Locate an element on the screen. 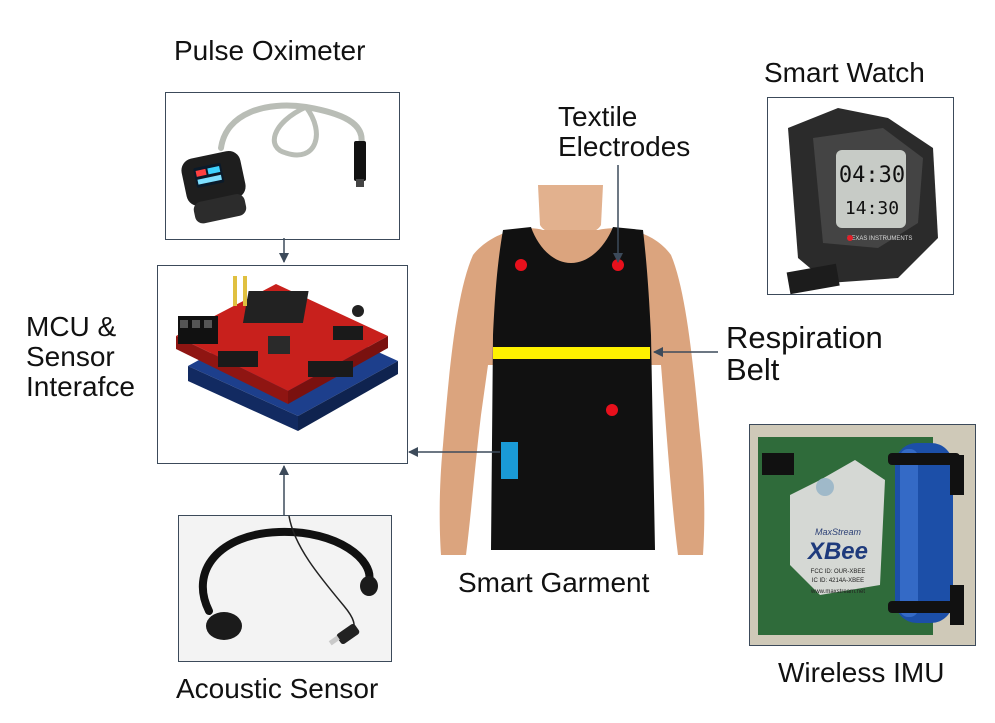 Image resolution: width=995 pixels, height=723 pixels. pulse-oximeter-frame is located at coordinates (282, 166).